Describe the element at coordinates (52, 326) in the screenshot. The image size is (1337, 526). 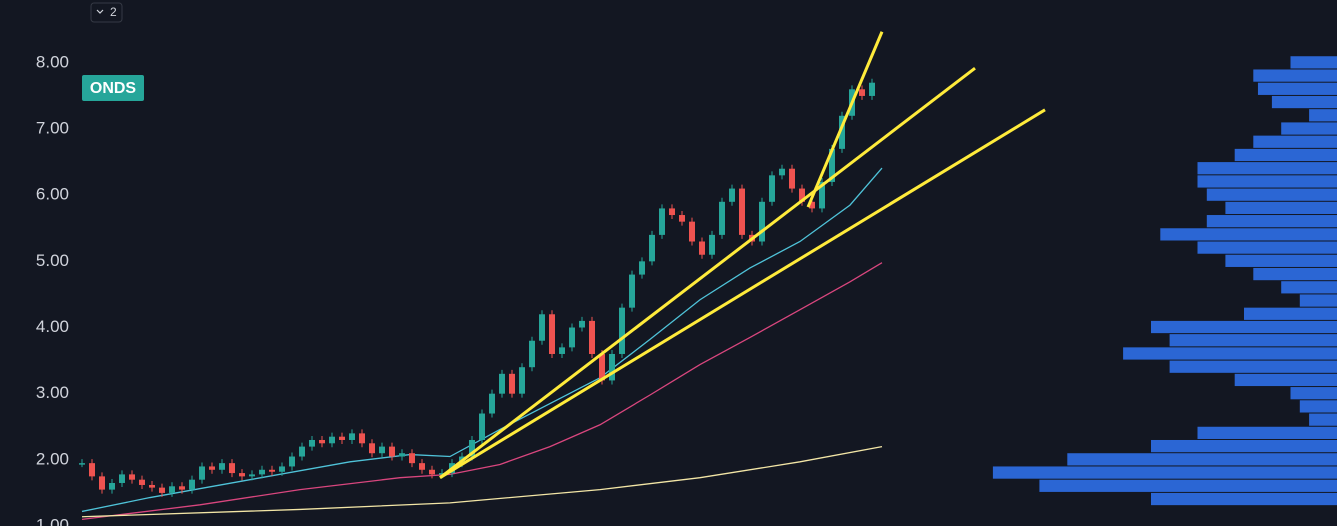
I see `y-tick-label: 4.00` at that location.